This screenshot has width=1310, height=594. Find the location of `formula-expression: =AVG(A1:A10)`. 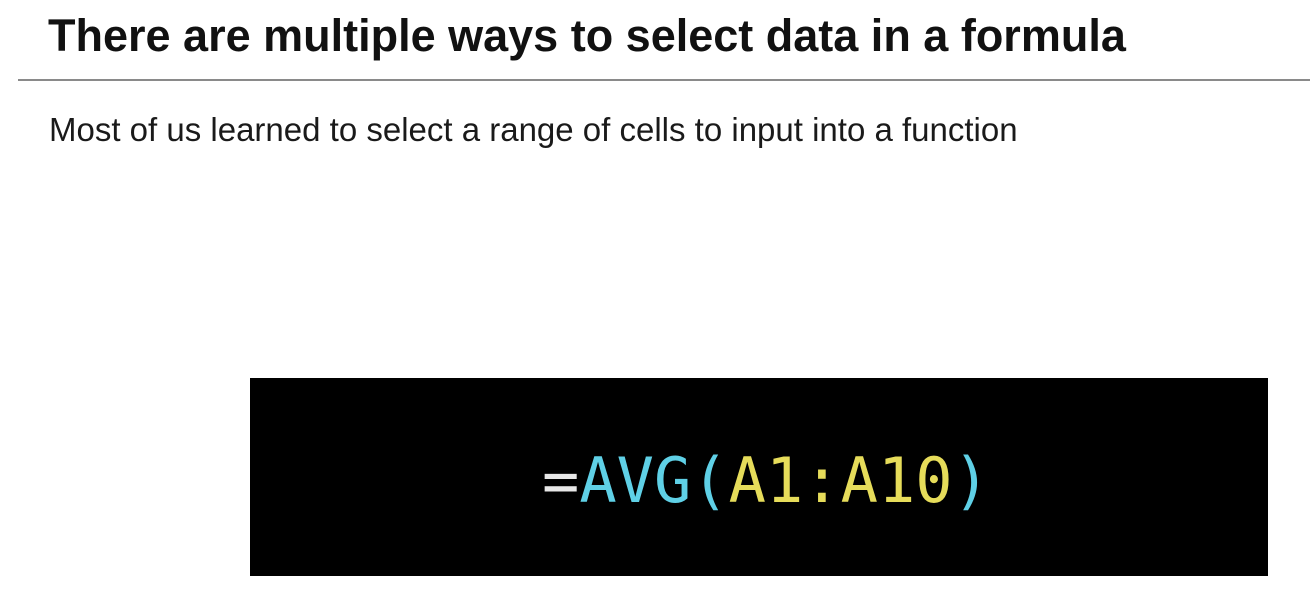

formula-expression: =AVG(A1:A10) is located at coordinates (766, 481).